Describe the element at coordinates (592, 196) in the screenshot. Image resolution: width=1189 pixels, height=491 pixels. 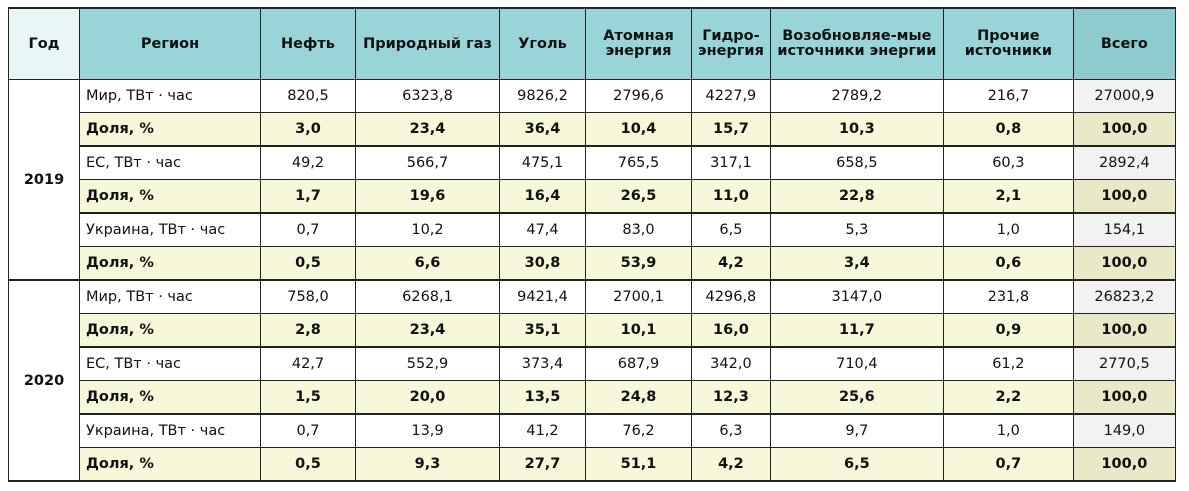
I see `table-row: Доля, % 1,7 19,6 16,4 26,5 11,0 22,8 2,1 100,0` at that location.